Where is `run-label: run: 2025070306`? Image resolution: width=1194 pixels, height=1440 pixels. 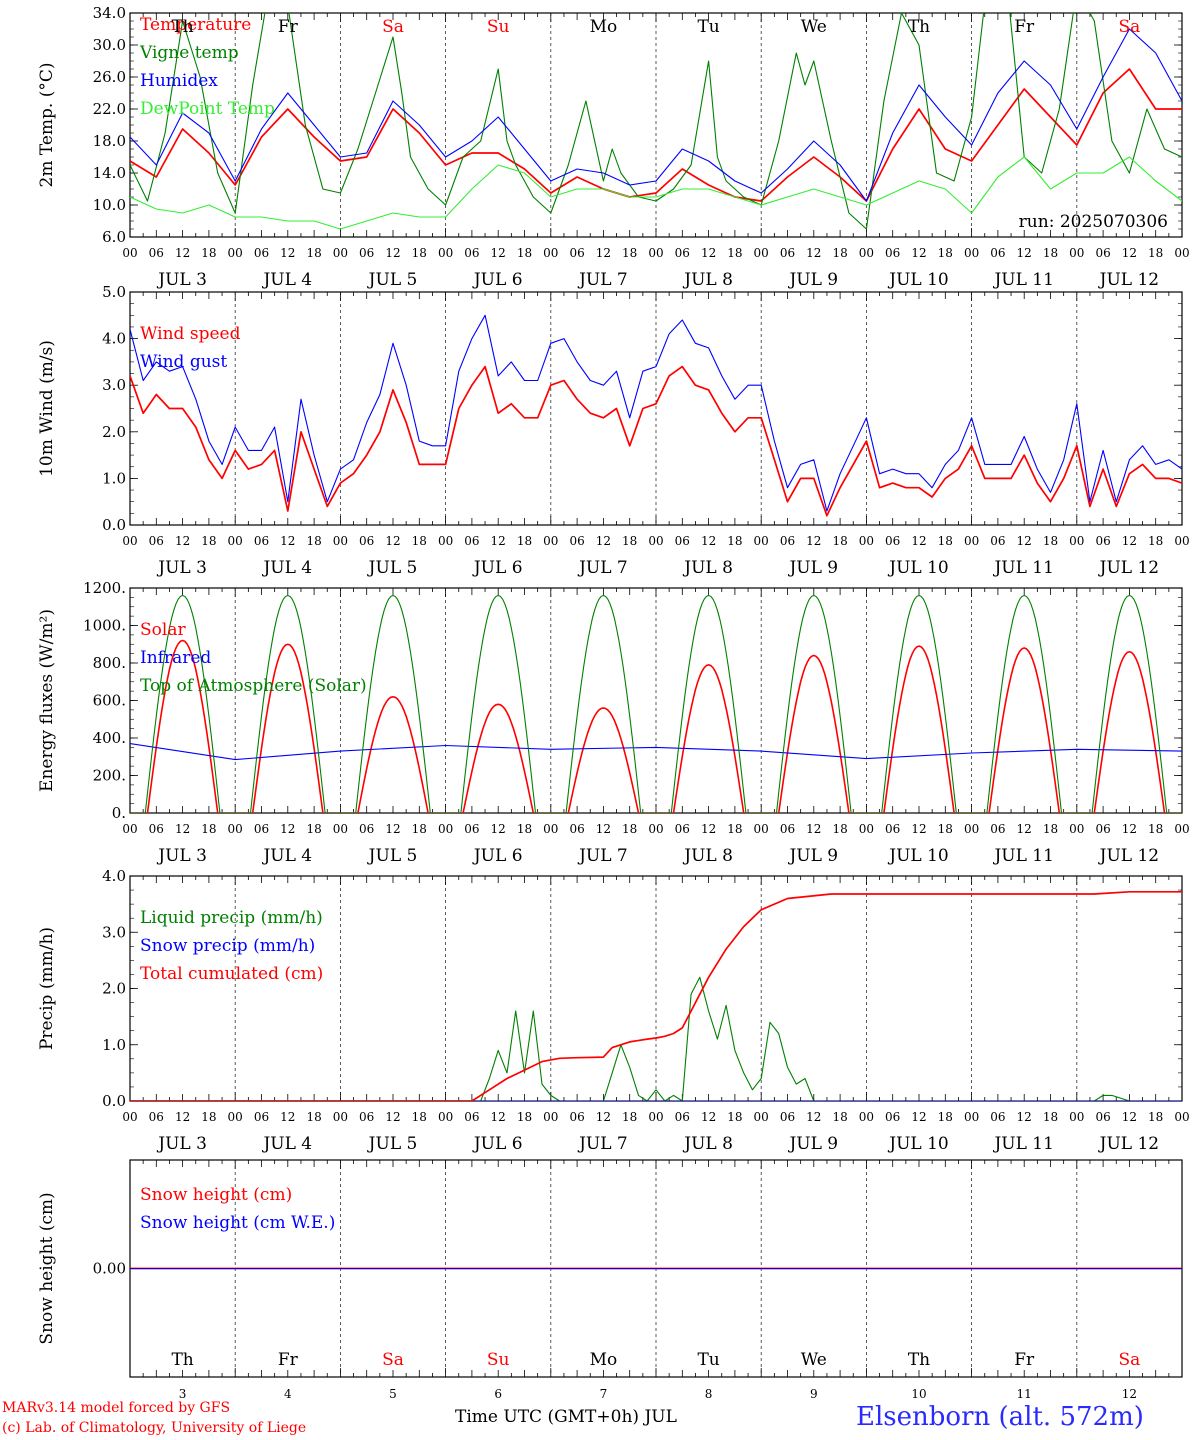
run-label: run: 2025070306 is located at coordinates (1093, 222).